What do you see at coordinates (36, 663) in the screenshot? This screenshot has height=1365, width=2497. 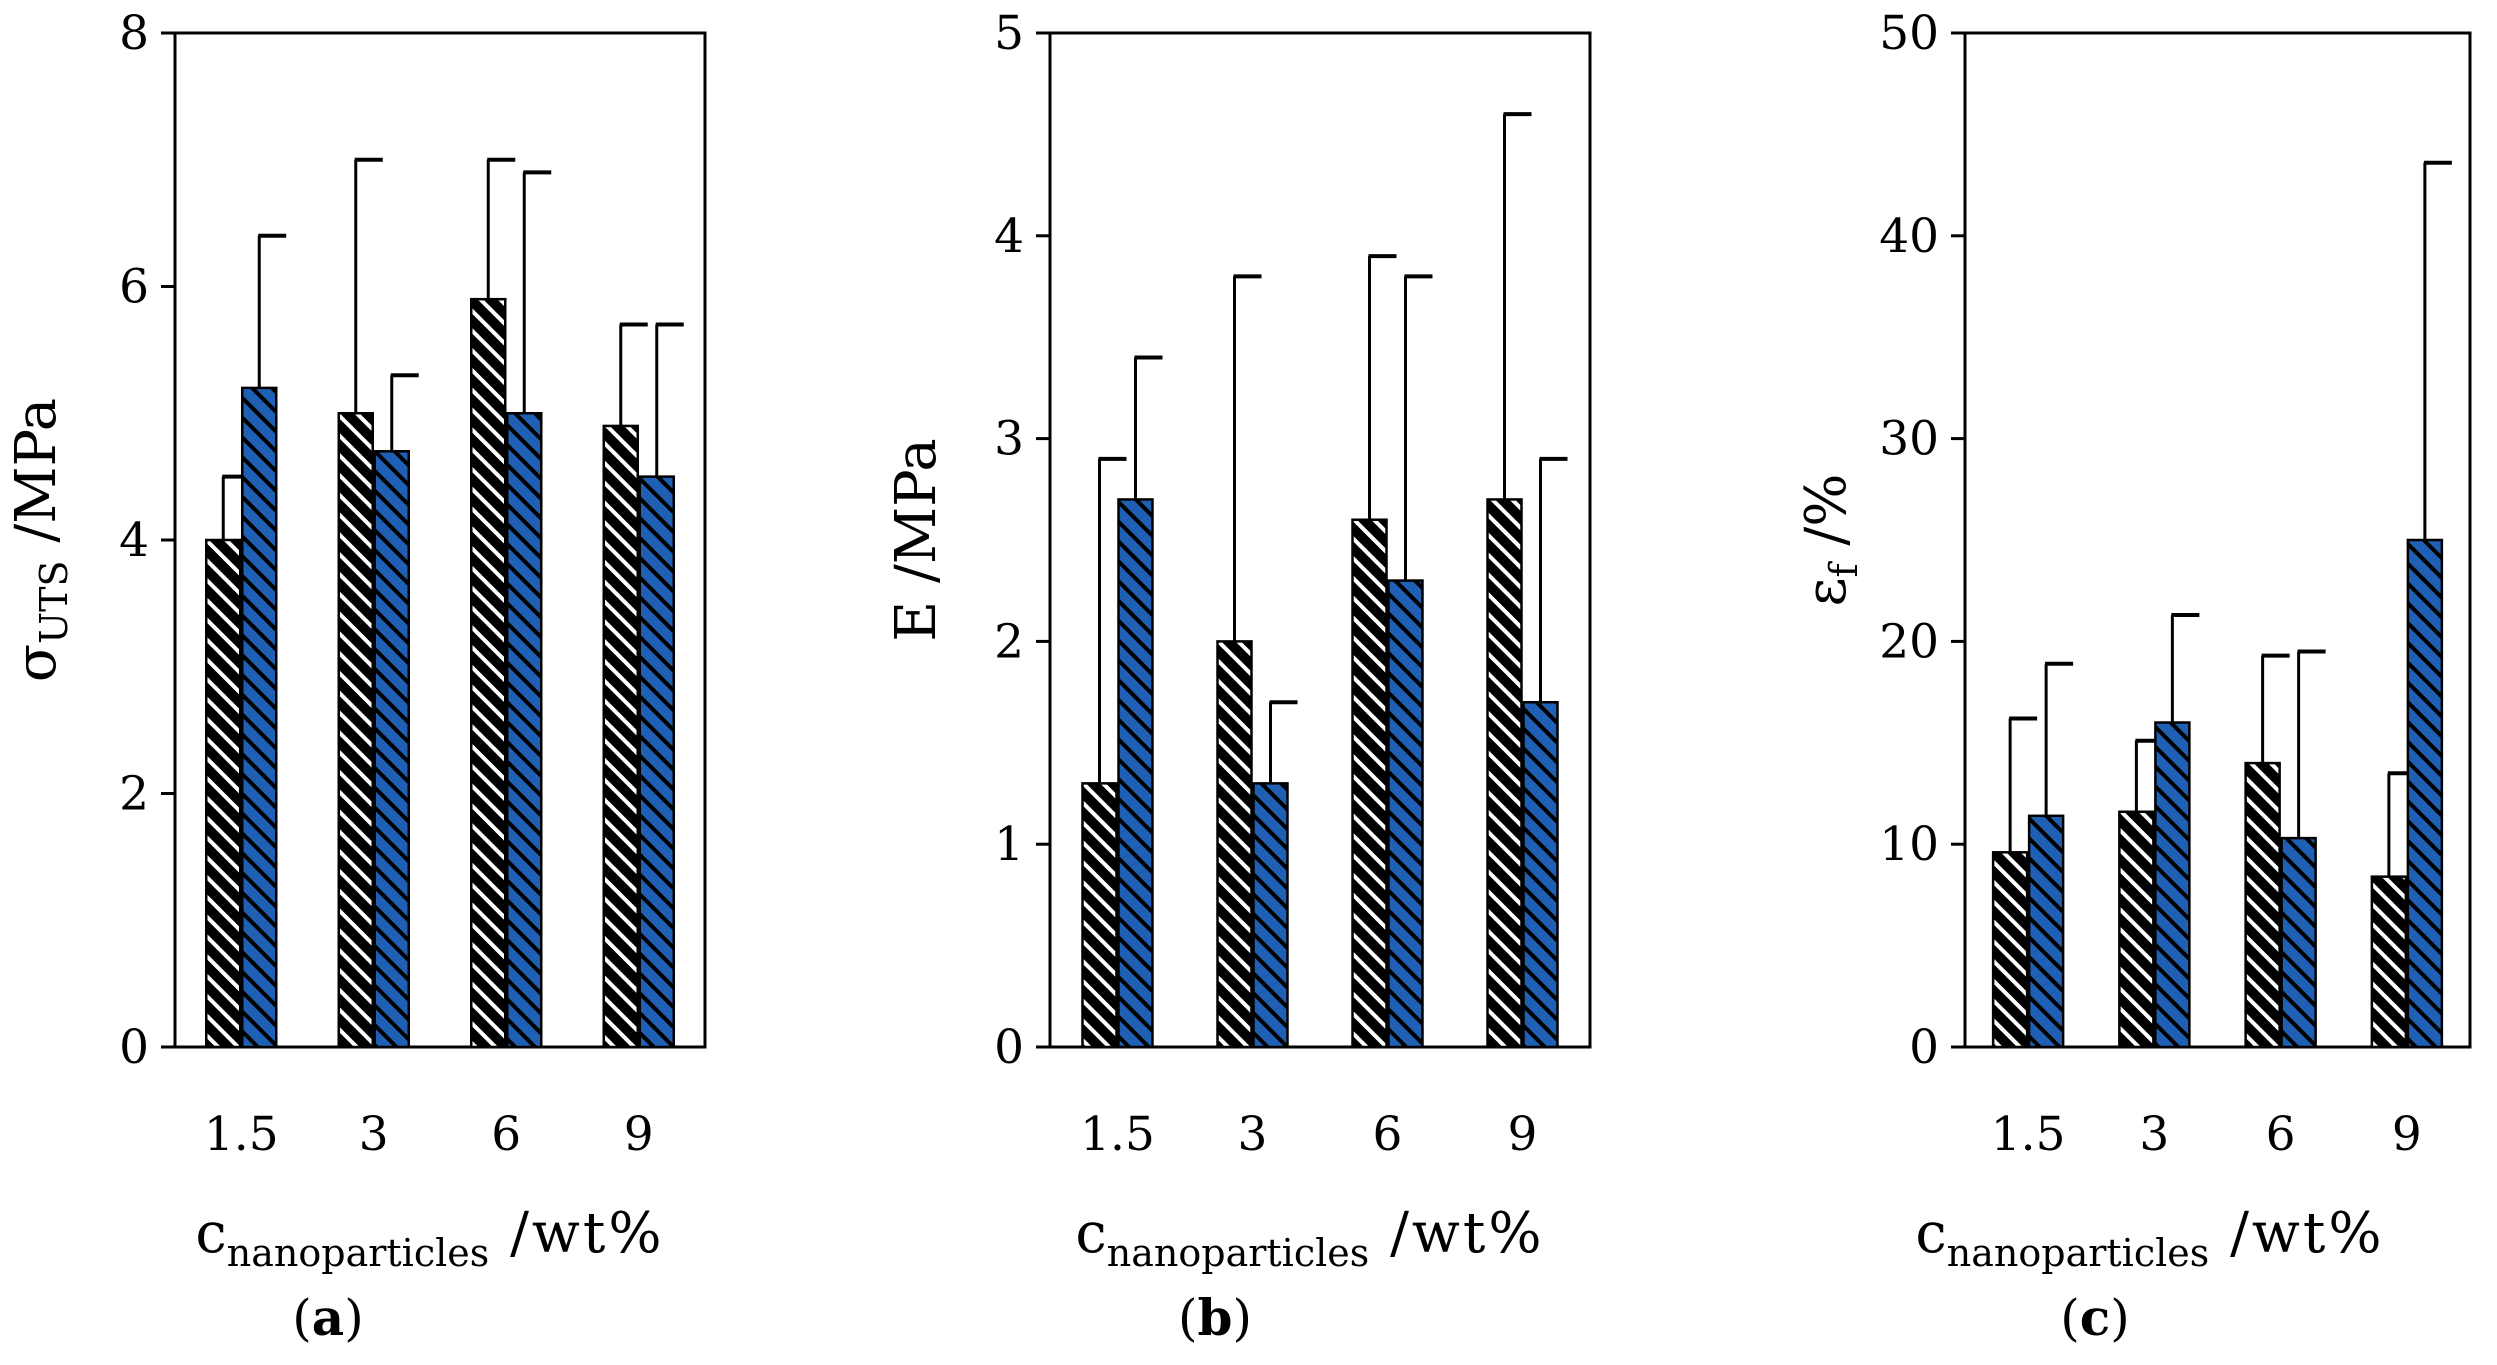 I see `y-axis-label-main: σ` at bounding box center [36, 663].